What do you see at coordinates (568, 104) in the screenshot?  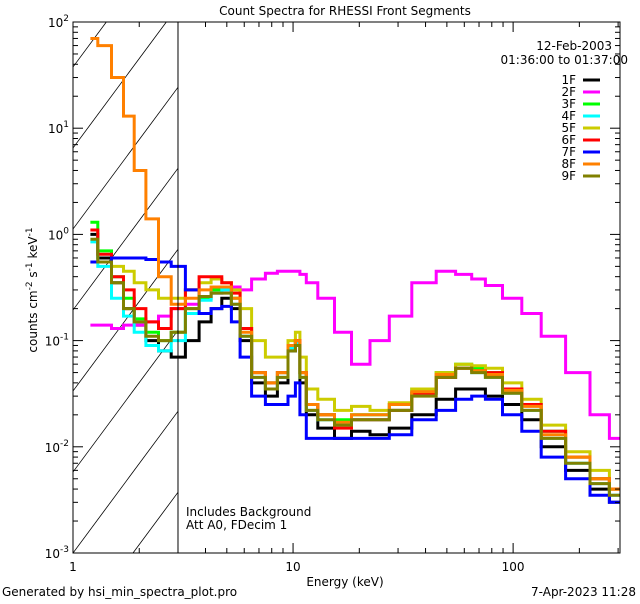 I see `legend-label: 3F` at bounding box center [568, 104].